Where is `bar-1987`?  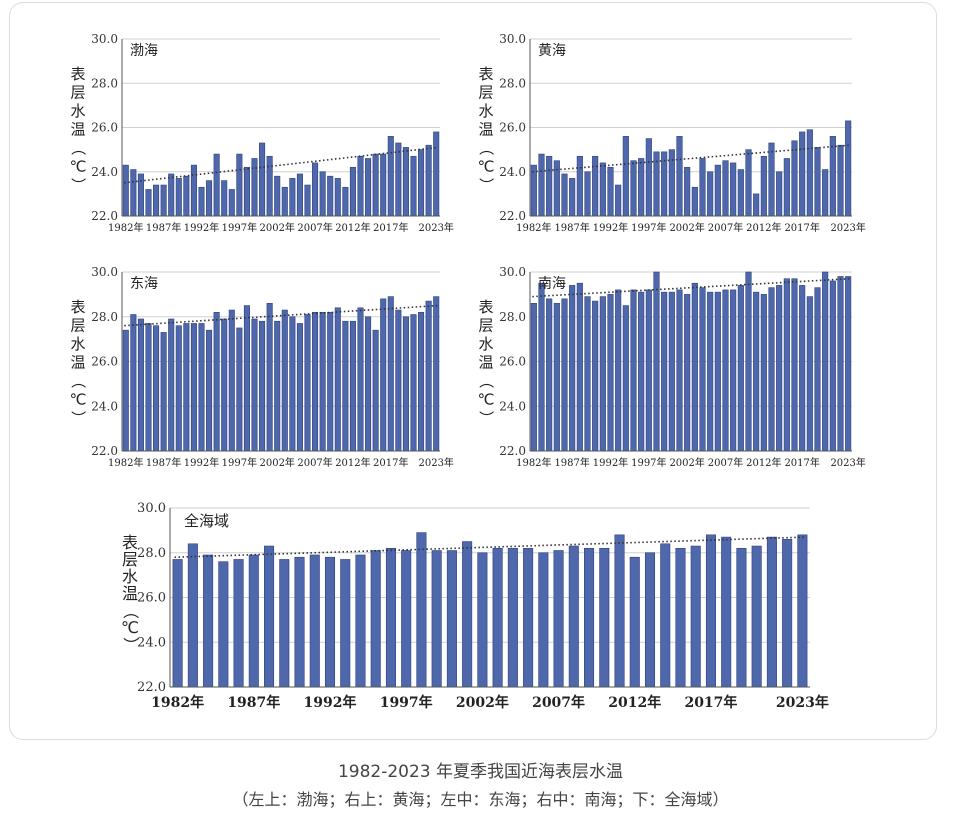
bar-1987 is located at coordinates (253, 621).